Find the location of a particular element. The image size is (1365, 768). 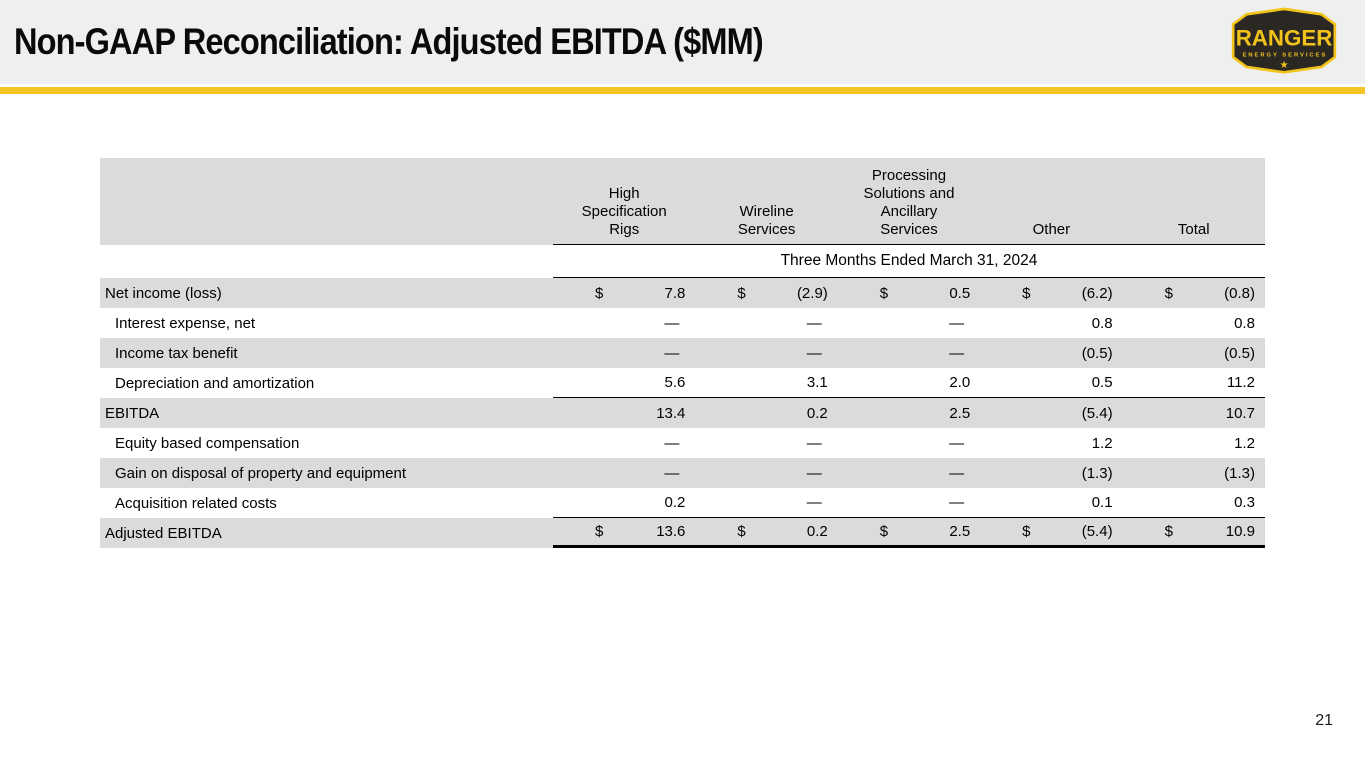

cell-value: 13.6 is located at coordinates (671, 531).